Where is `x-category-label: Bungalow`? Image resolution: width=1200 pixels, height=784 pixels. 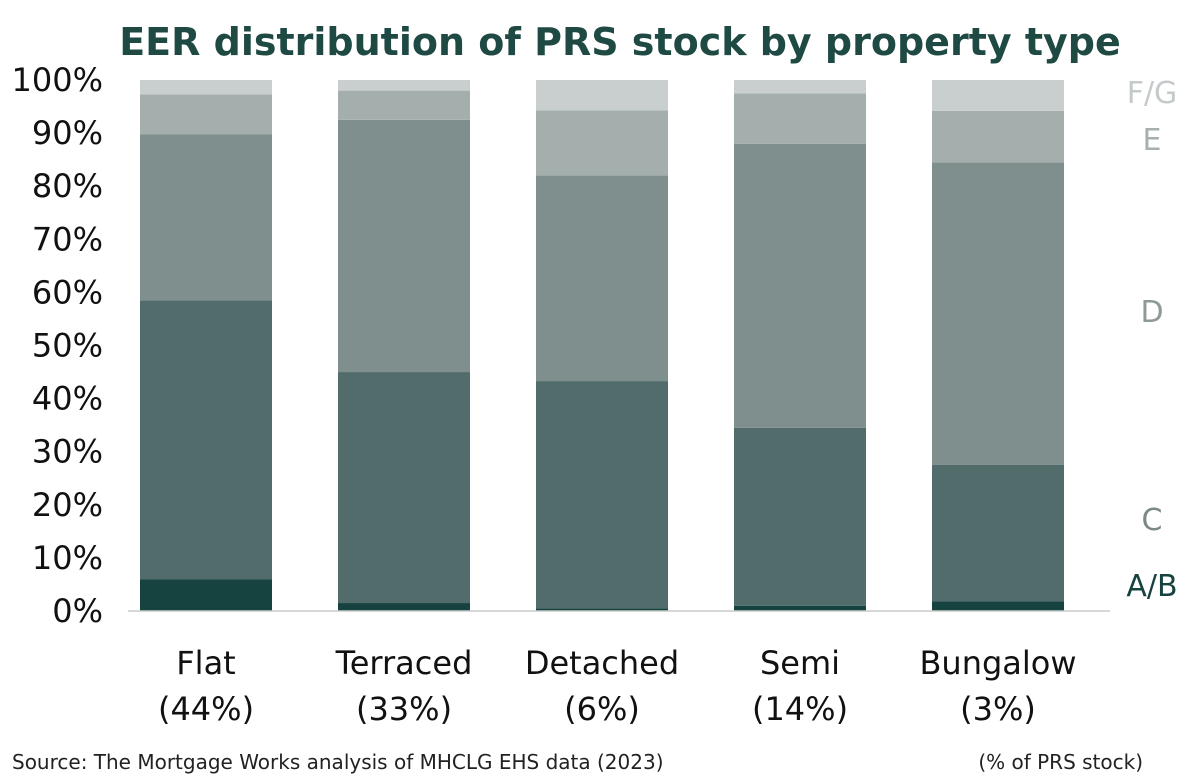 x-category-label: Bungalow is located at coordinates (997, 663).